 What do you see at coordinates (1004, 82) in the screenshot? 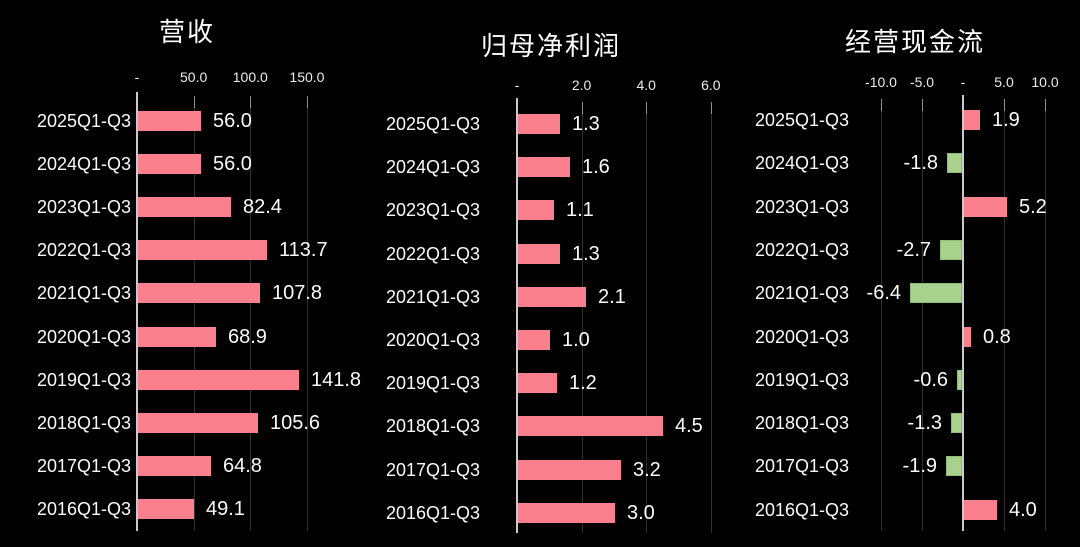
I see `operating-cash-flow-axis-tick-label: 5.0` at bounding box center [1004, 82].